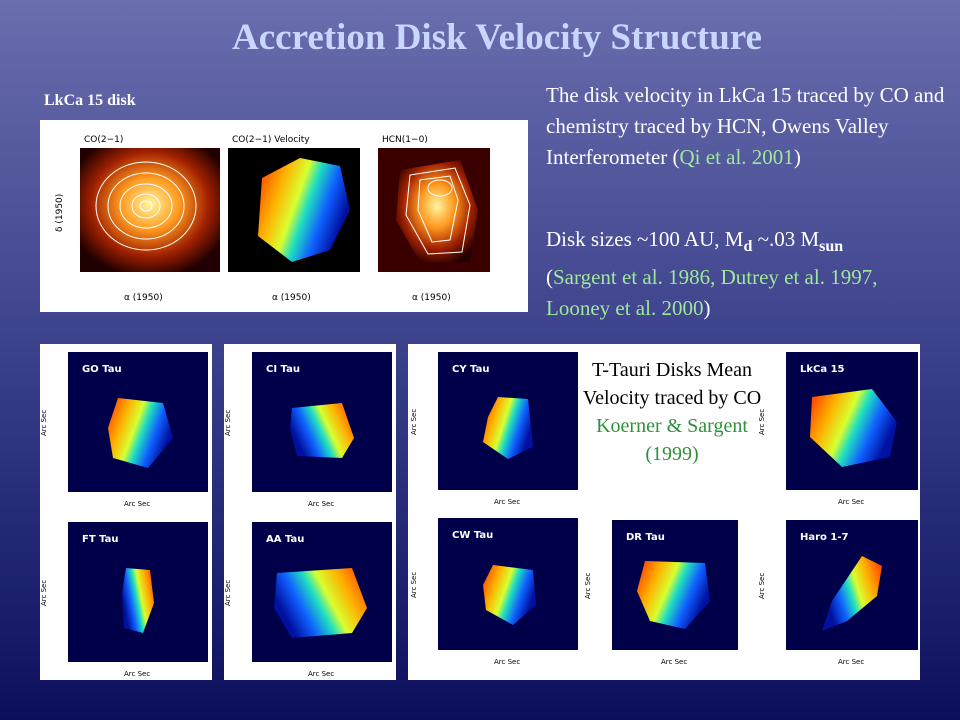  I want to click on disk-label: CY Tau, so click(470, 369).